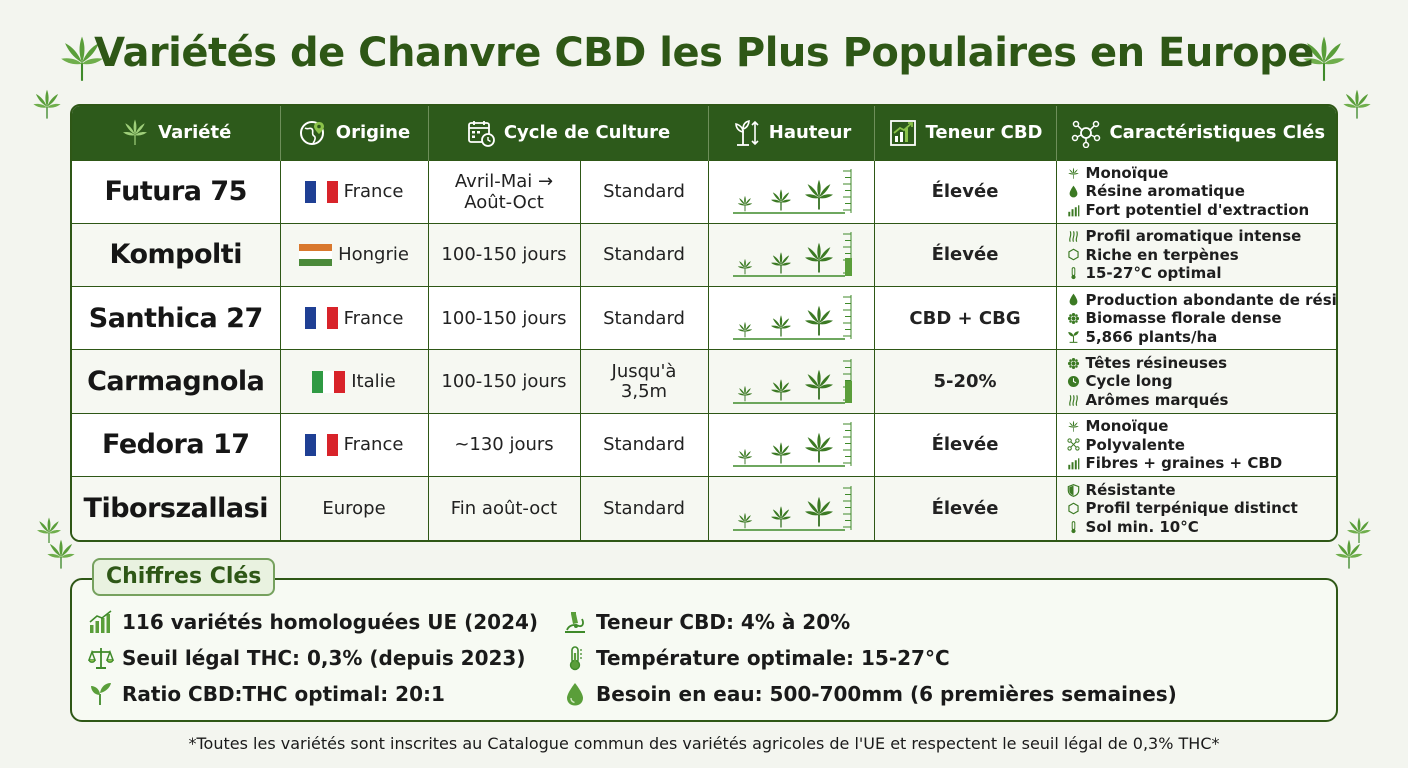  What do you see at coordinates (354, 508) in the screenshot?
I see `origin-cell: Europe` at bounding box center [354, 508].